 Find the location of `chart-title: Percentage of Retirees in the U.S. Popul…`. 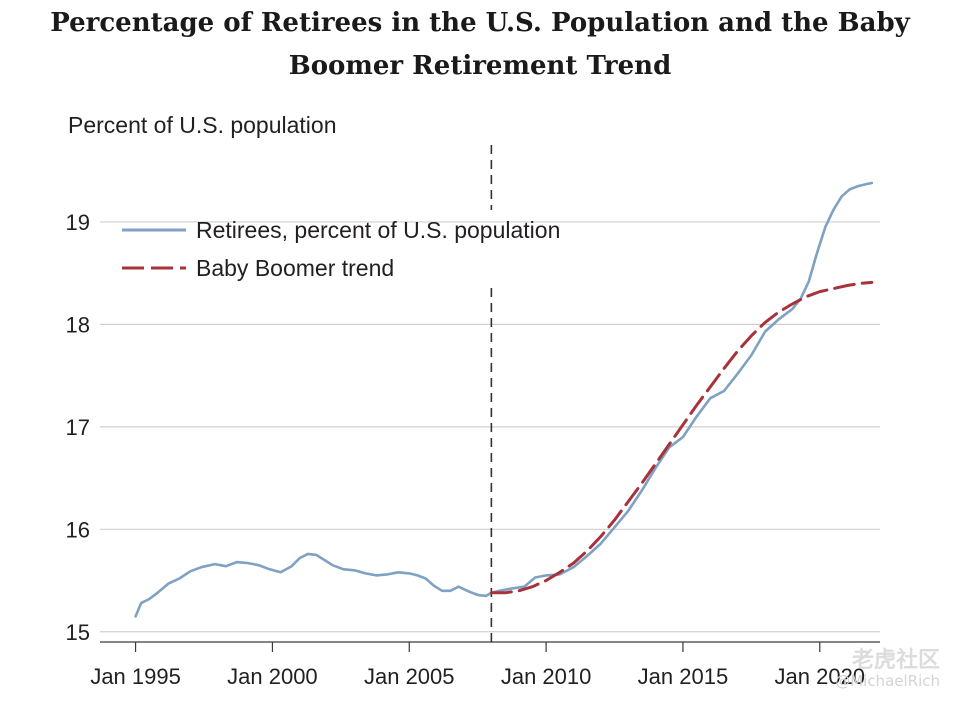

chart-title: Percentage of Retirees in the U.S. Popul… is located at coordinates (480, 45).